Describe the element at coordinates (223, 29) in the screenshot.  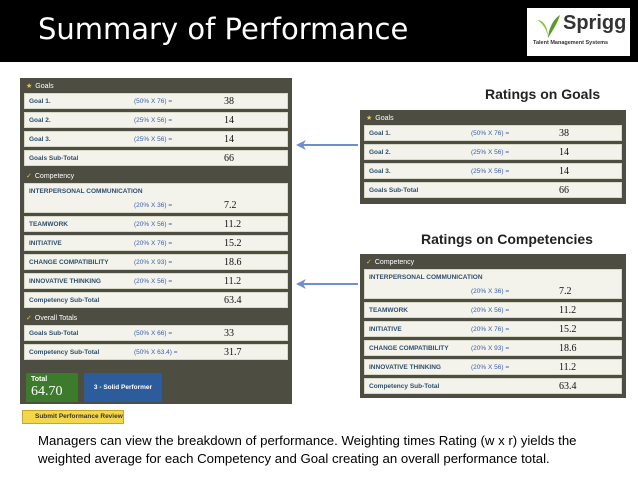
I see `slide-title: Summary of Performance` at that location.